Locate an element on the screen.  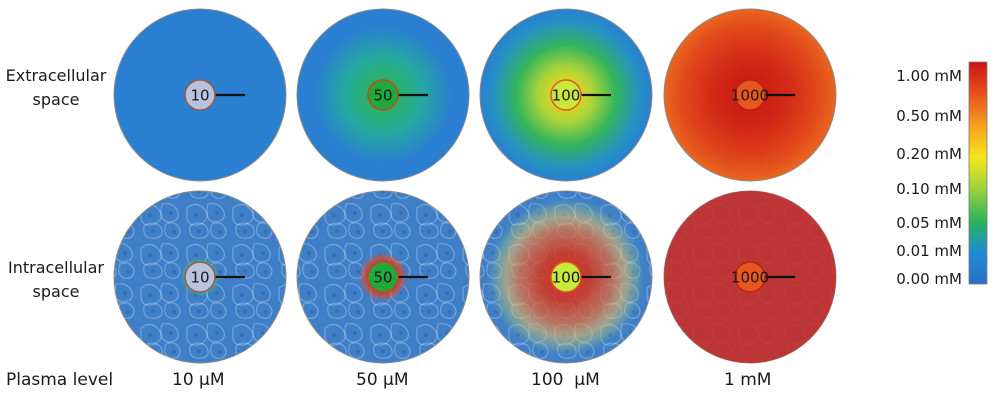
scale-tick-label-4: 0.05 mM is located at coordinates (929, 223).